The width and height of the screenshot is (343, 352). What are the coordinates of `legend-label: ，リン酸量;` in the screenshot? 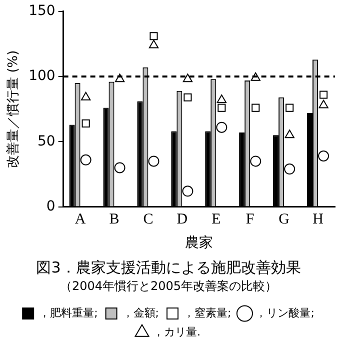 It's located at (285, 313).